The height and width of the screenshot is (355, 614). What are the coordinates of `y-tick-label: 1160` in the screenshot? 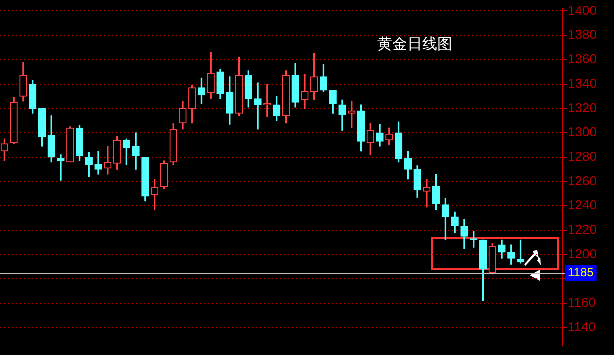 It's located at (582, 302).